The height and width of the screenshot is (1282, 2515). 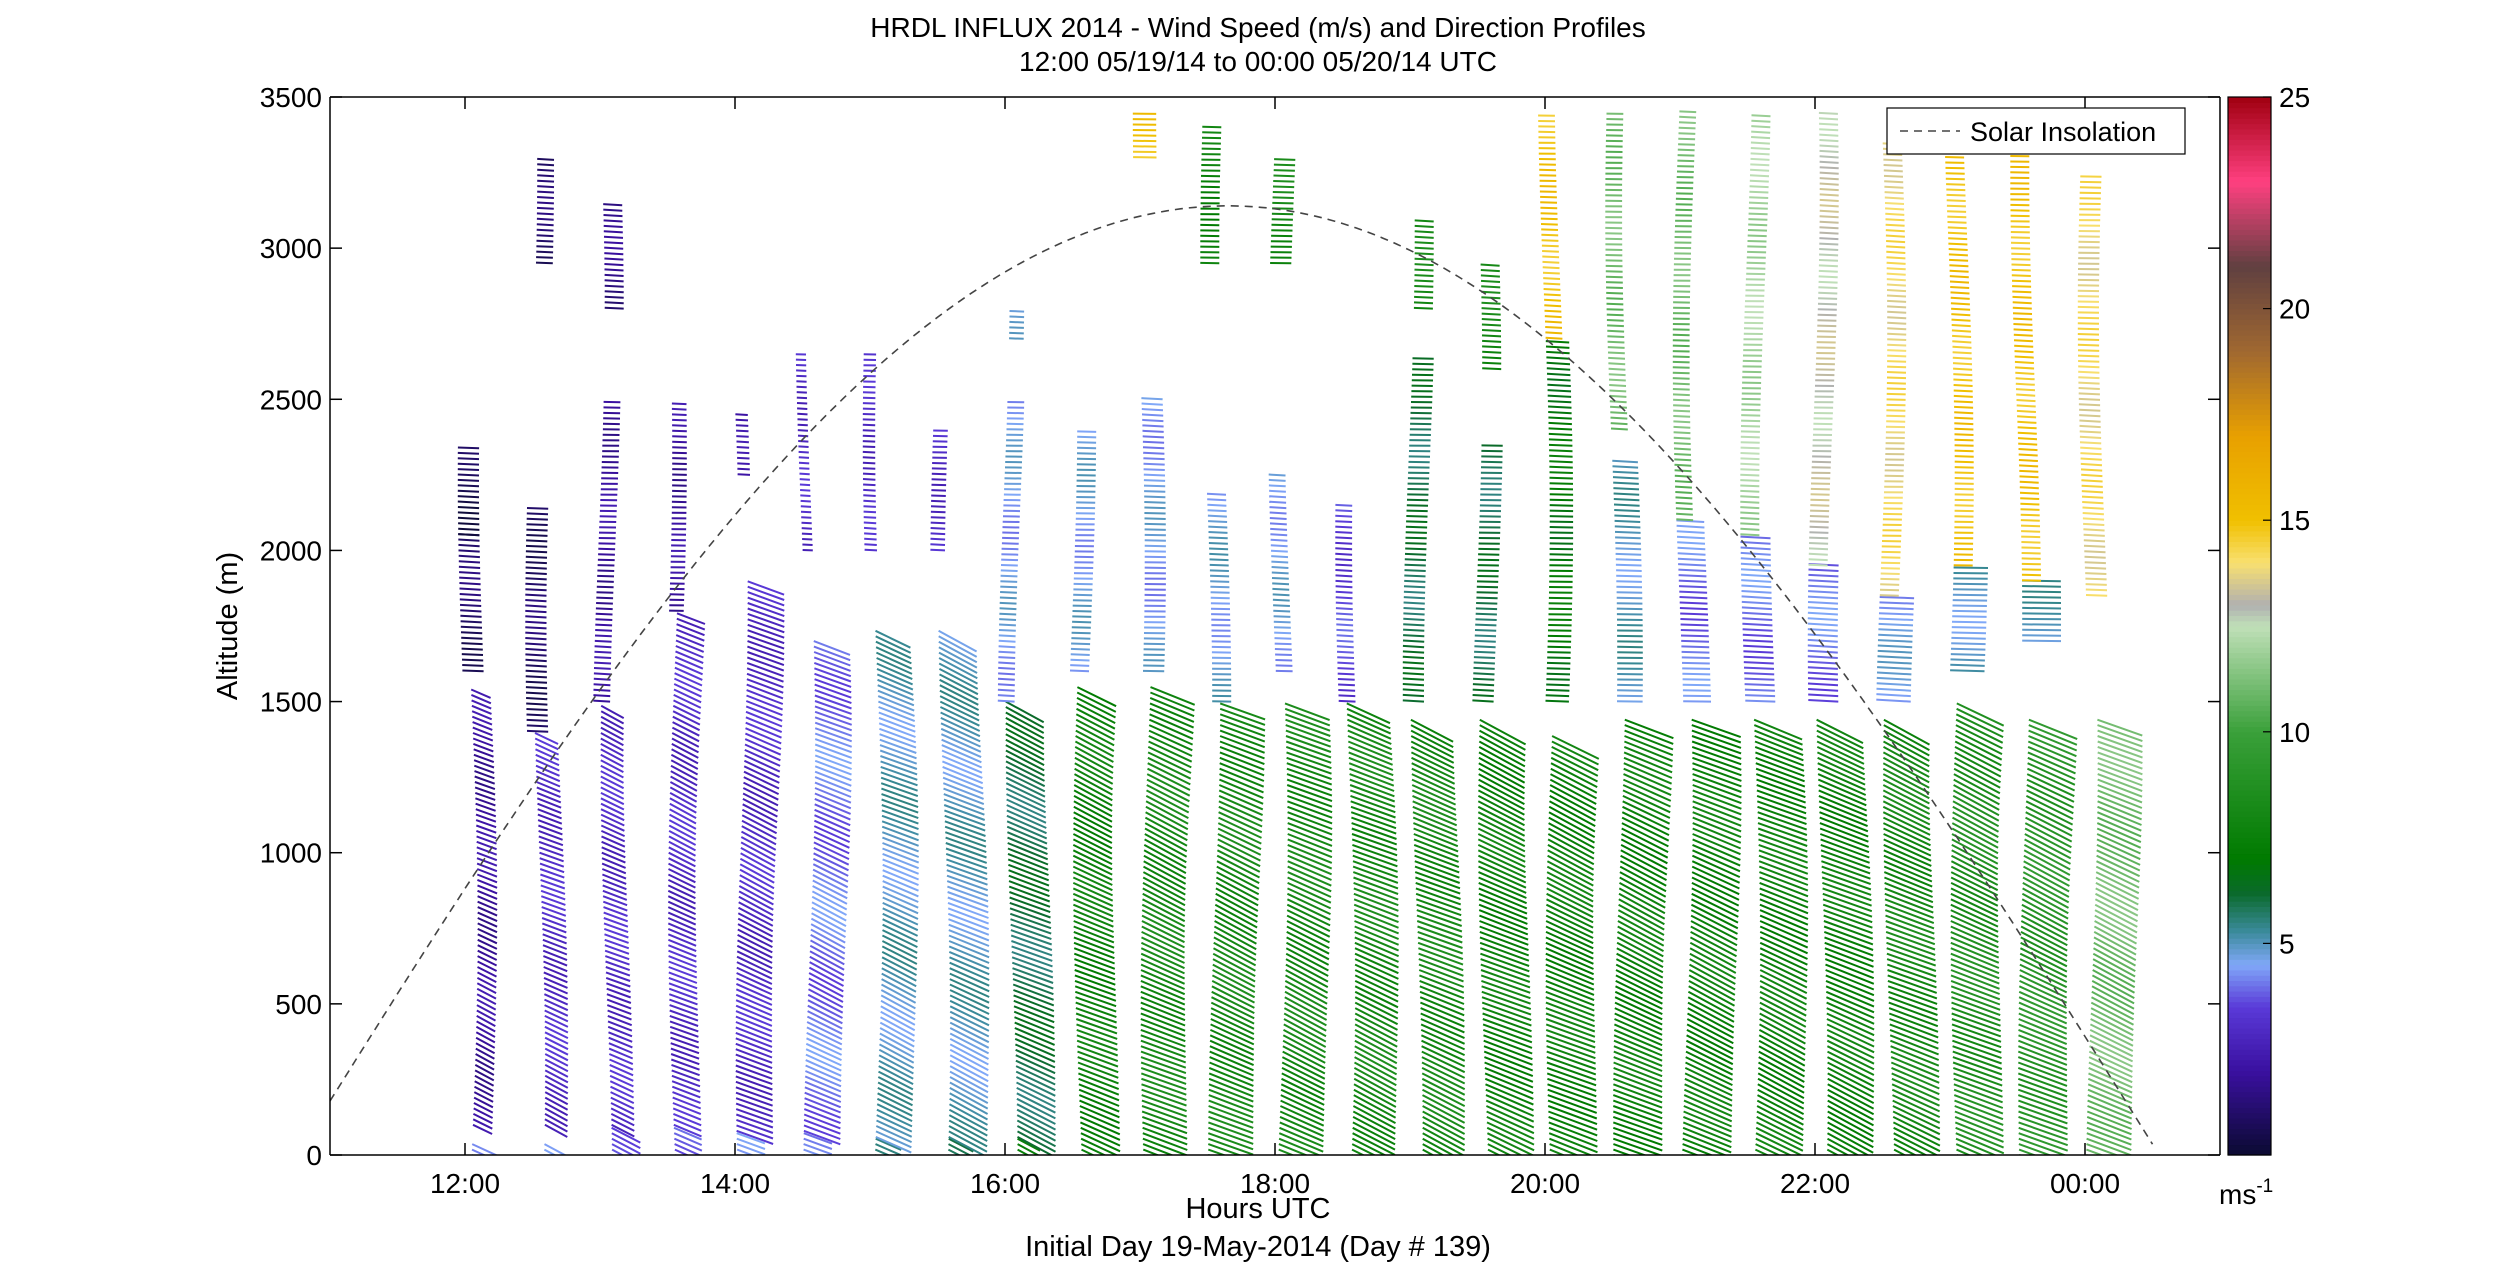 I want to click on wind-profile-column, so click(x=1095, y=792).